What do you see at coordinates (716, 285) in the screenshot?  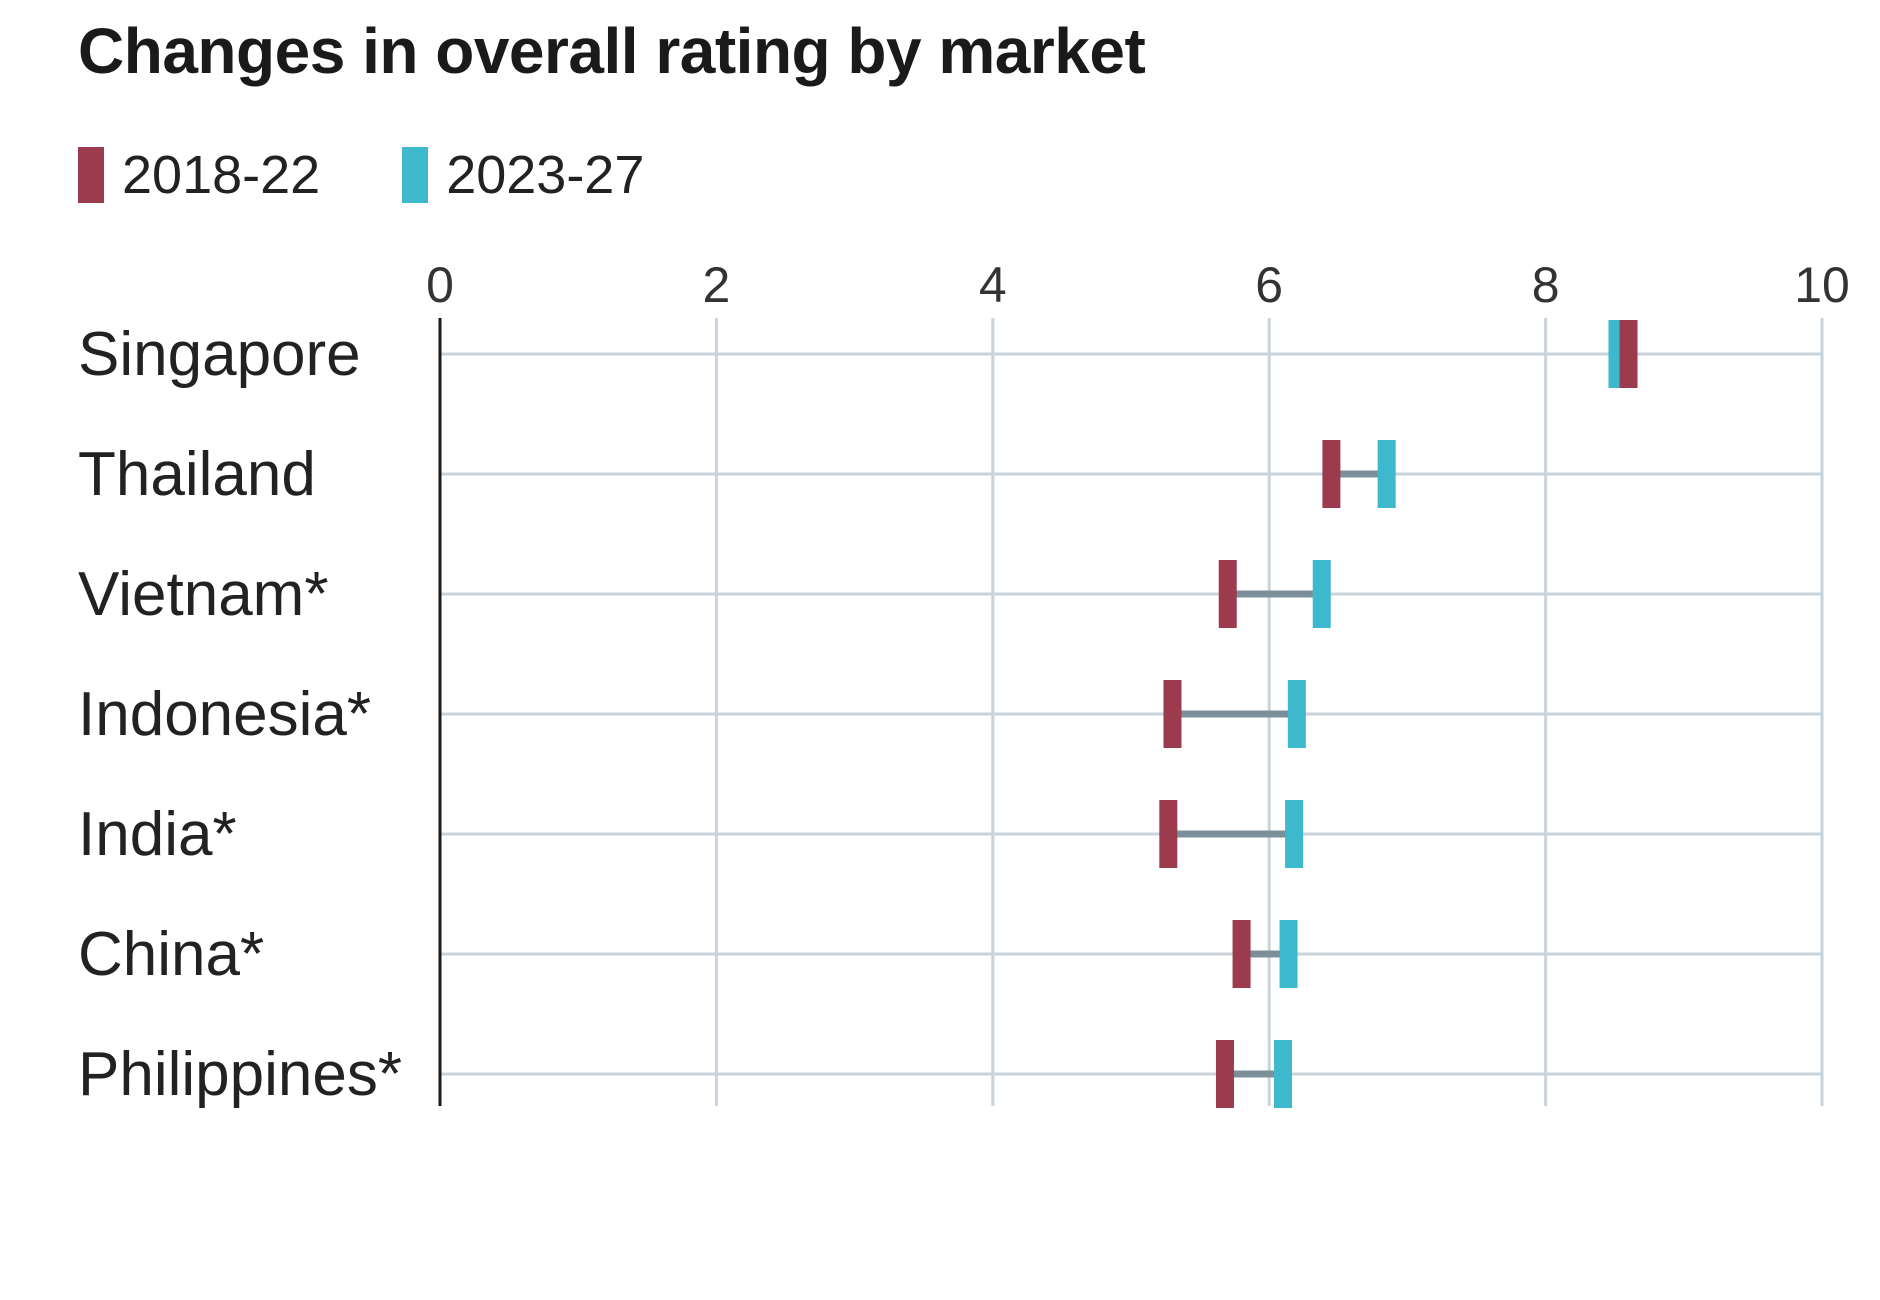 I see `x-tick-label-2: 2` at bounding box center [716, 285].